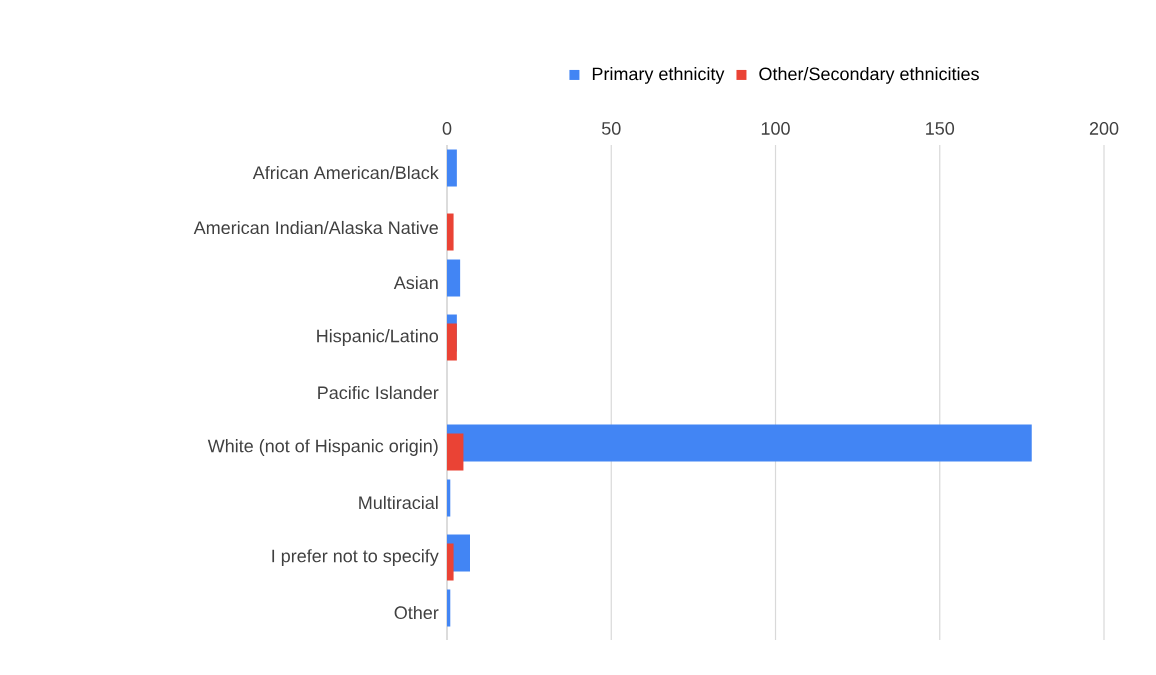 This screenshot has width=1156, height=675. I want to click on x-tick-label: 100, so click(775, 128).